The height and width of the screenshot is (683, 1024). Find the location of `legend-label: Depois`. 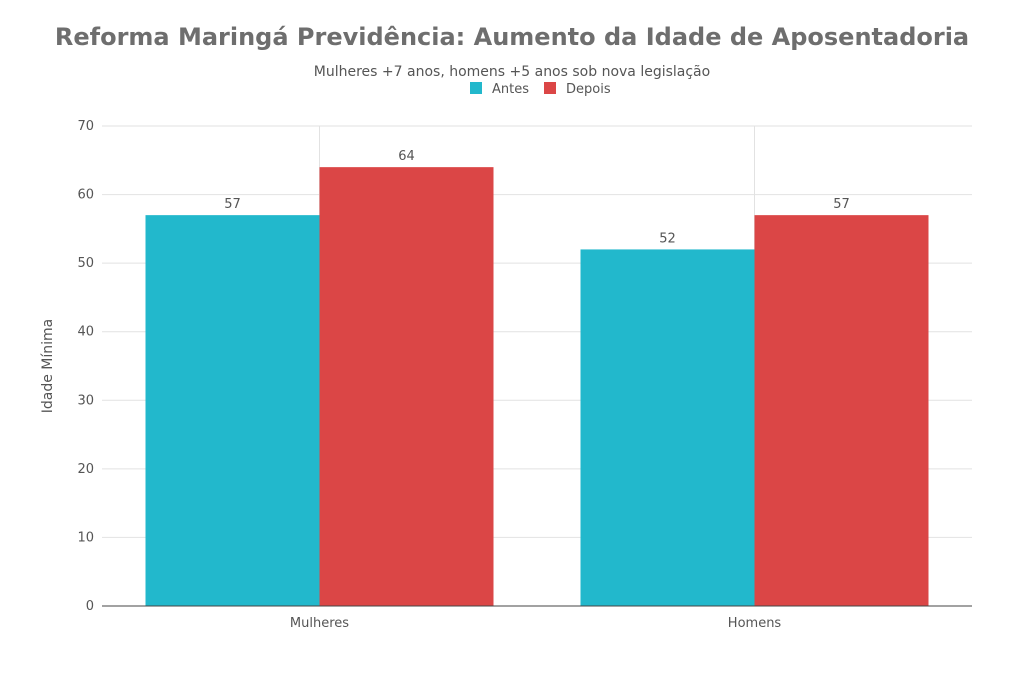

legend-label: Depois is located at coordinates (588, 89).